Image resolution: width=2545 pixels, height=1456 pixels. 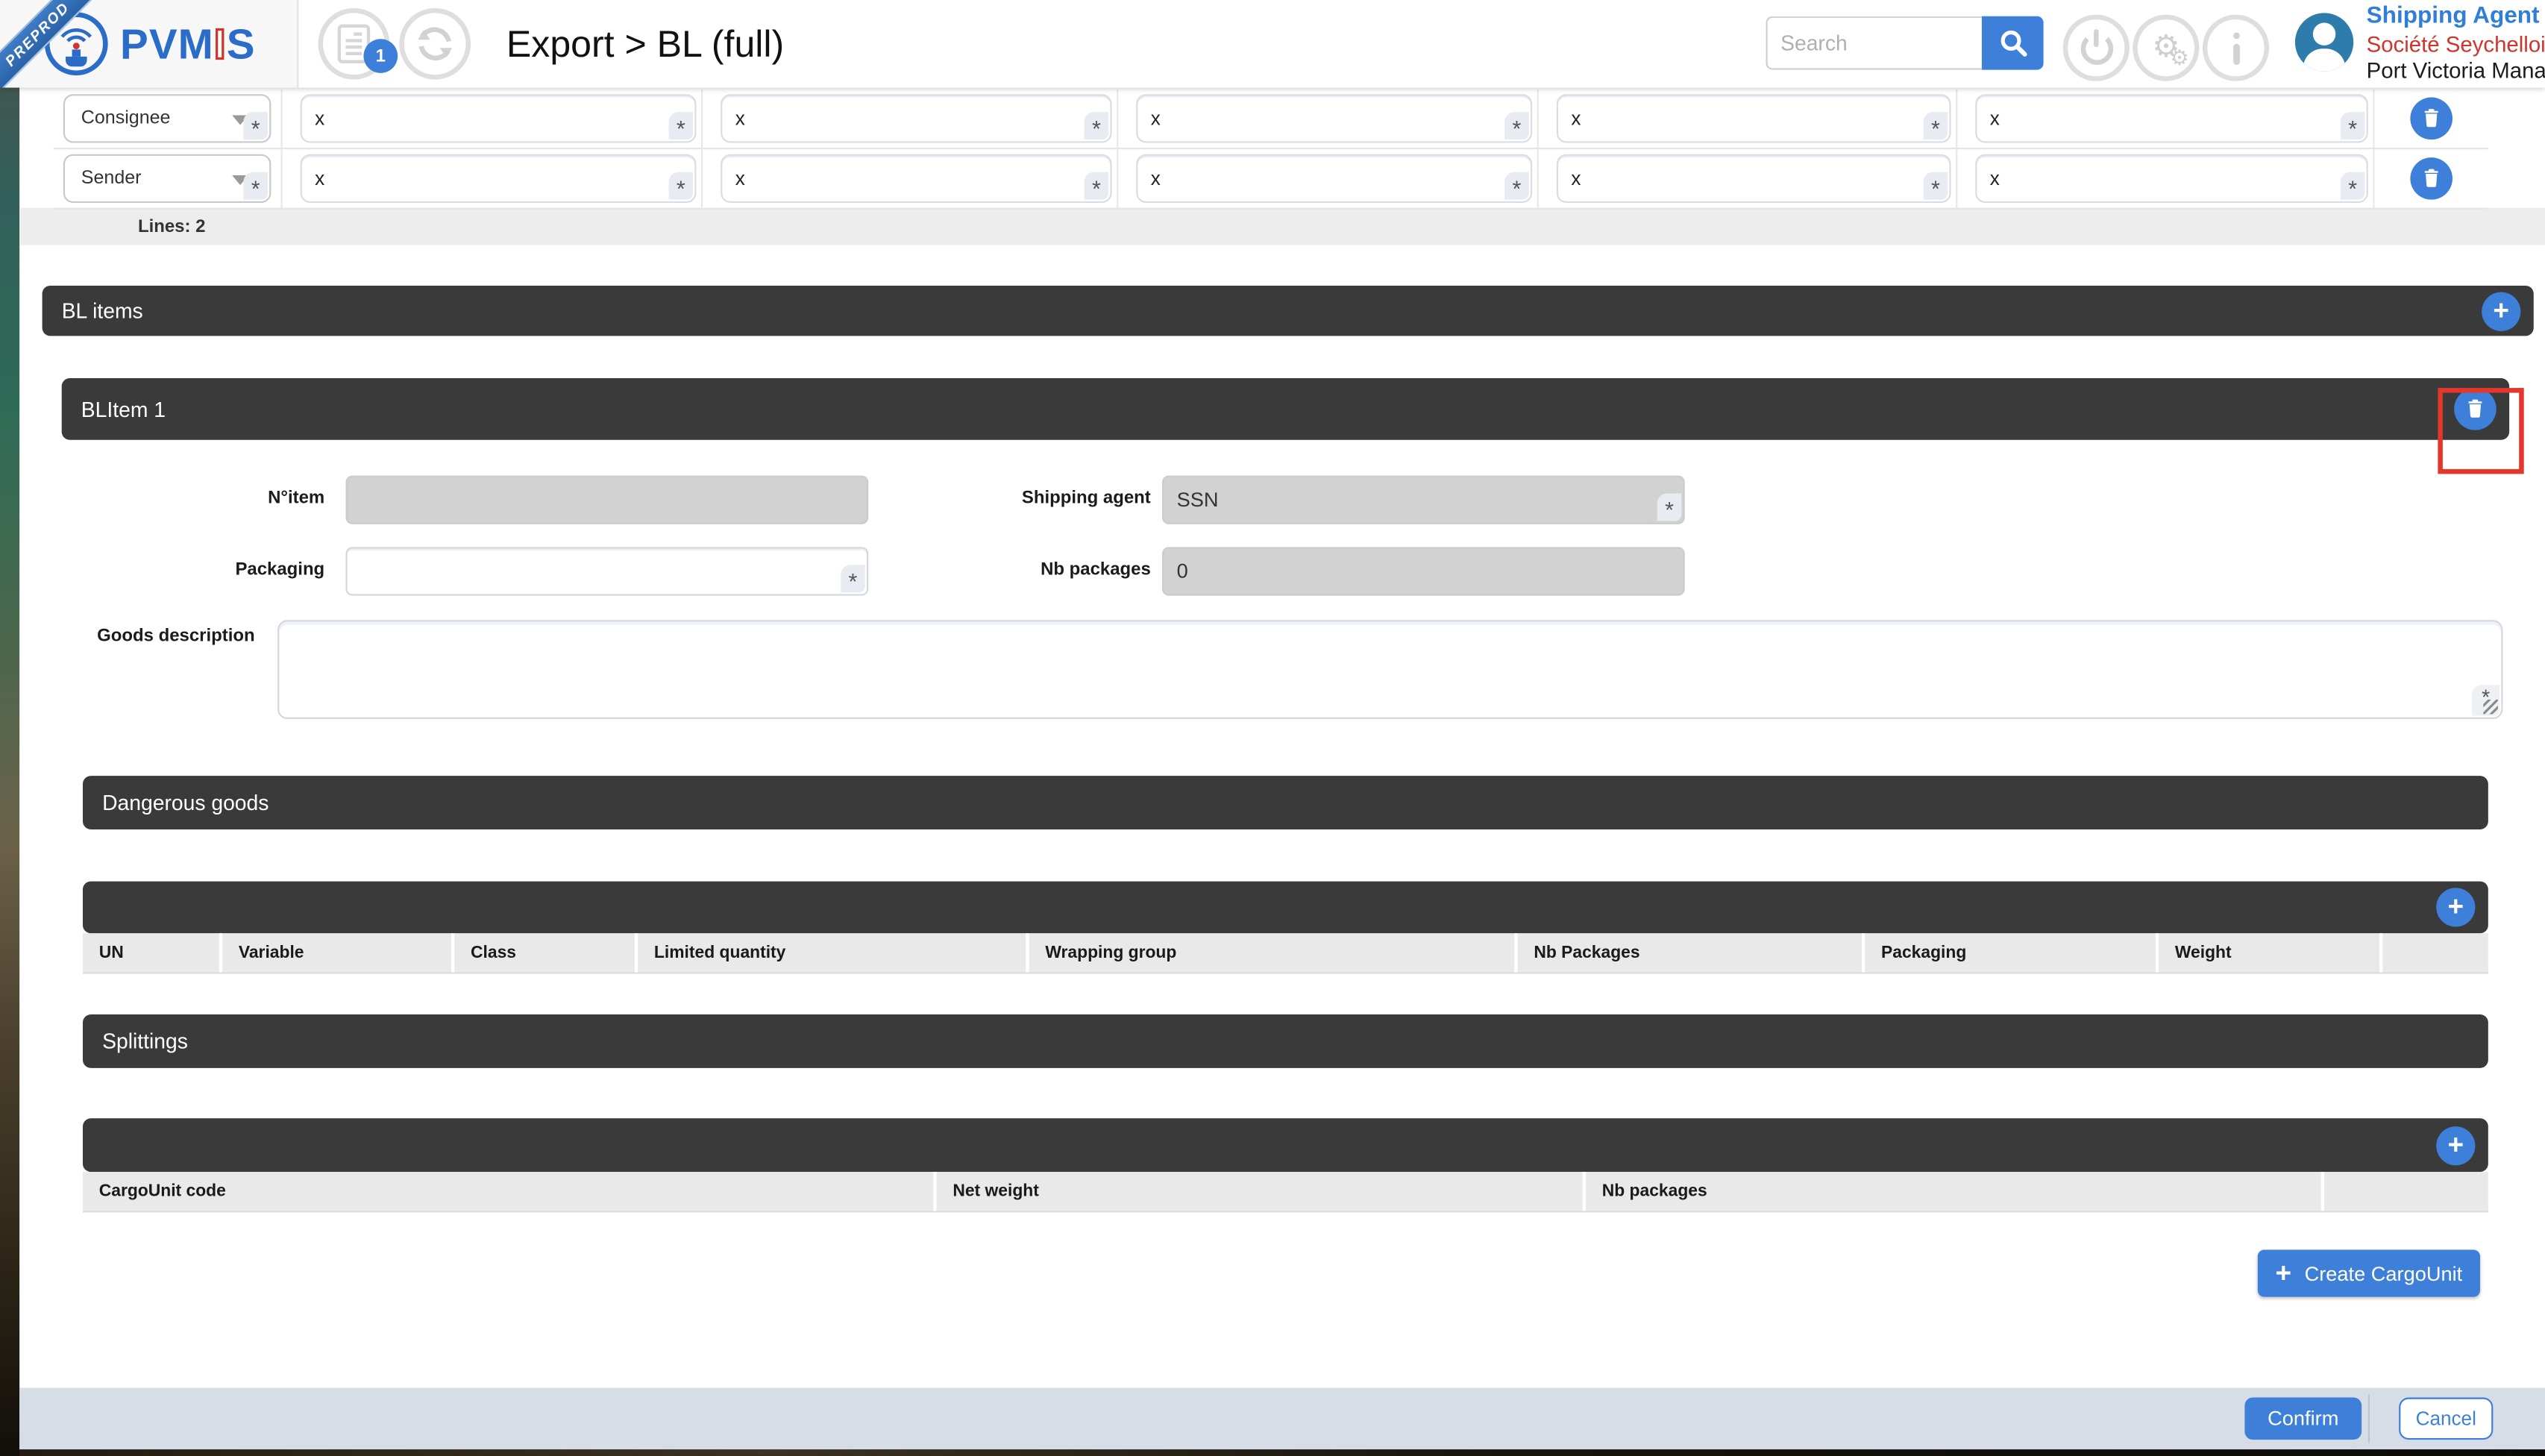 I want to click on cancel-button: Cancel, so click(x=2446, y=1418).